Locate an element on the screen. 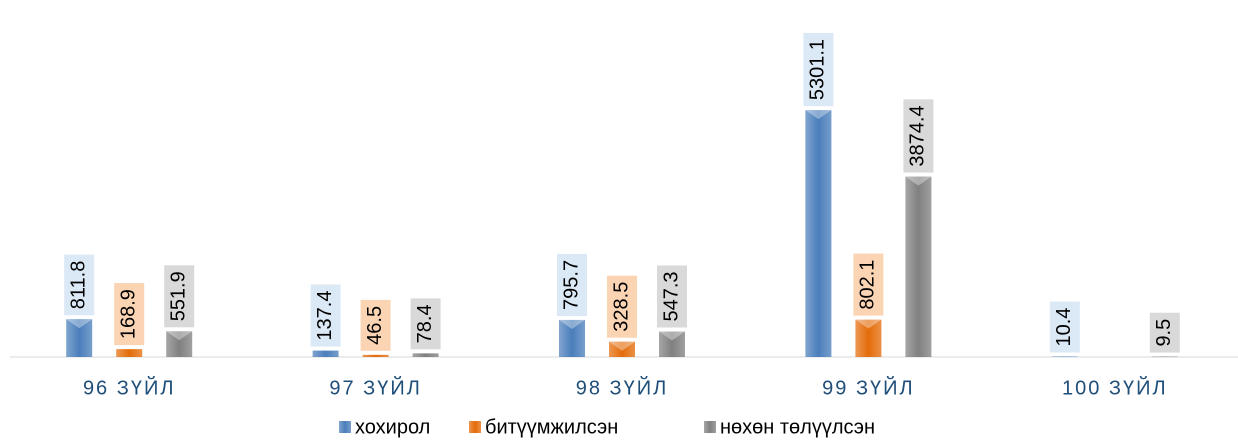  data-label: 811.8 is located at coordinates (78, 285).